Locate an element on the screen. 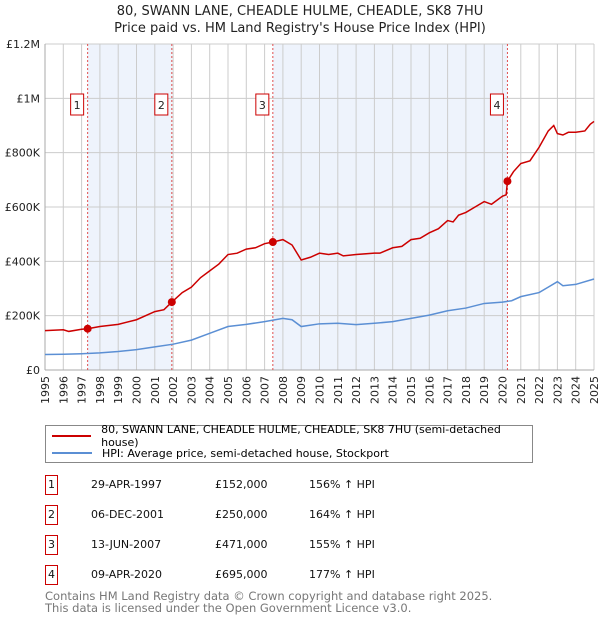  sale-label-number: 3 is located at coordinates (262, 105).